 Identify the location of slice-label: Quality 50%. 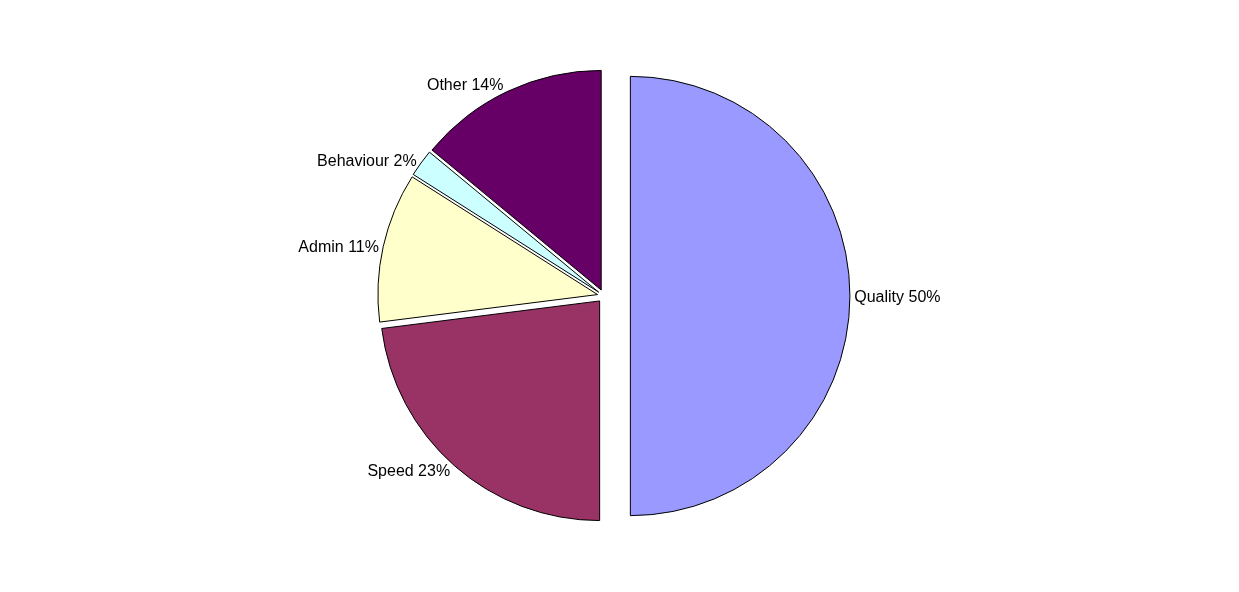
(897, 296).